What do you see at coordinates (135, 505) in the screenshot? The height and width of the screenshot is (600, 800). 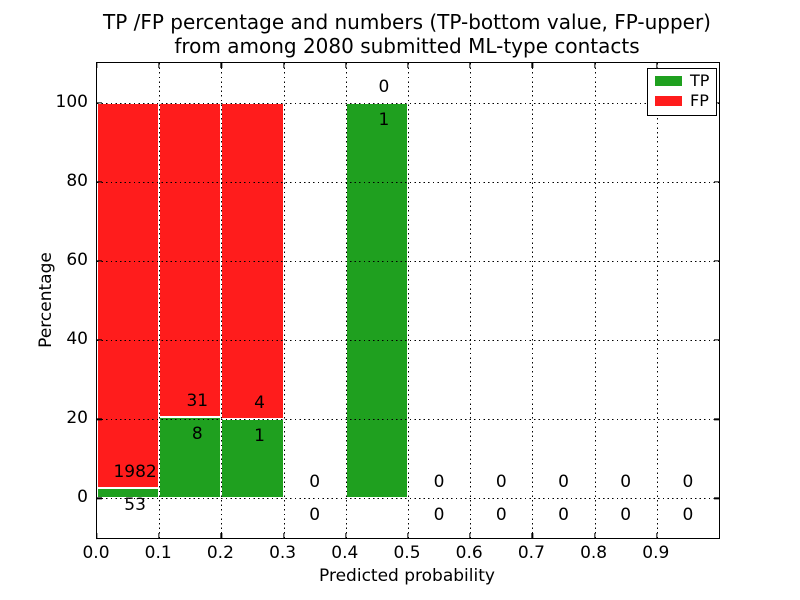 I see `tp-count-label-0: 53` at bounding box center [135, 505].